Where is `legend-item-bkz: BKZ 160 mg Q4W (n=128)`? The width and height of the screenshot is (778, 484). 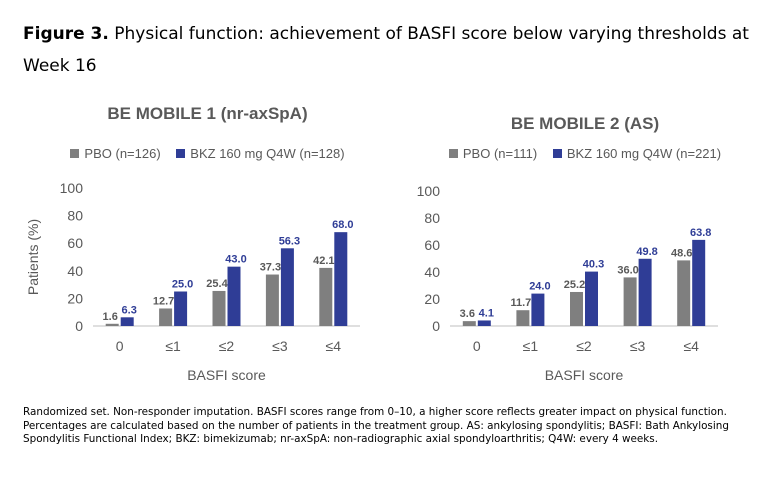
legend-item-bkz: BKZ 160 mg Q4W (n=128) is located at coordinates (260, 153).